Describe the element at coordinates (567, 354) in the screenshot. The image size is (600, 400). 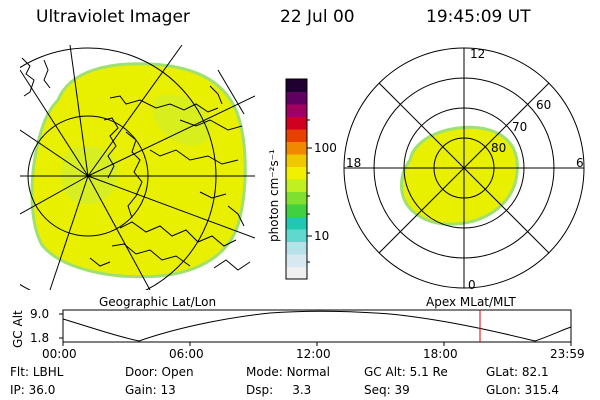
I see `altitude-xtick-2359: 23:59` at that location.